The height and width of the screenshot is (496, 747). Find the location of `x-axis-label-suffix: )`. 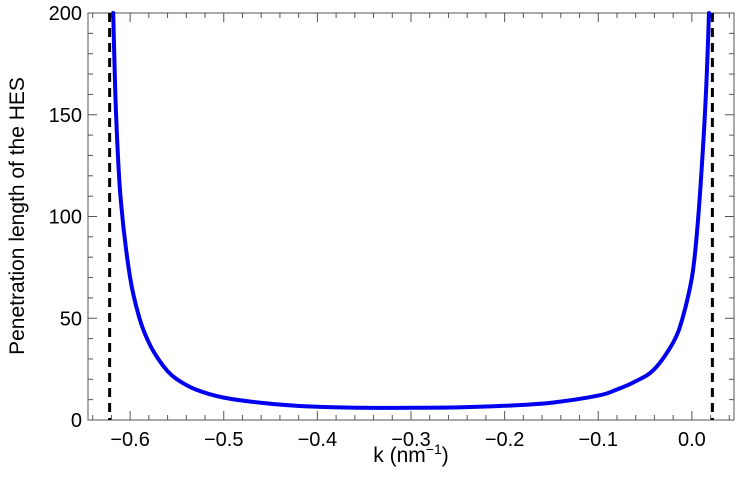

x-axis-label-suffix: ) is located at coordinates (445, 455).